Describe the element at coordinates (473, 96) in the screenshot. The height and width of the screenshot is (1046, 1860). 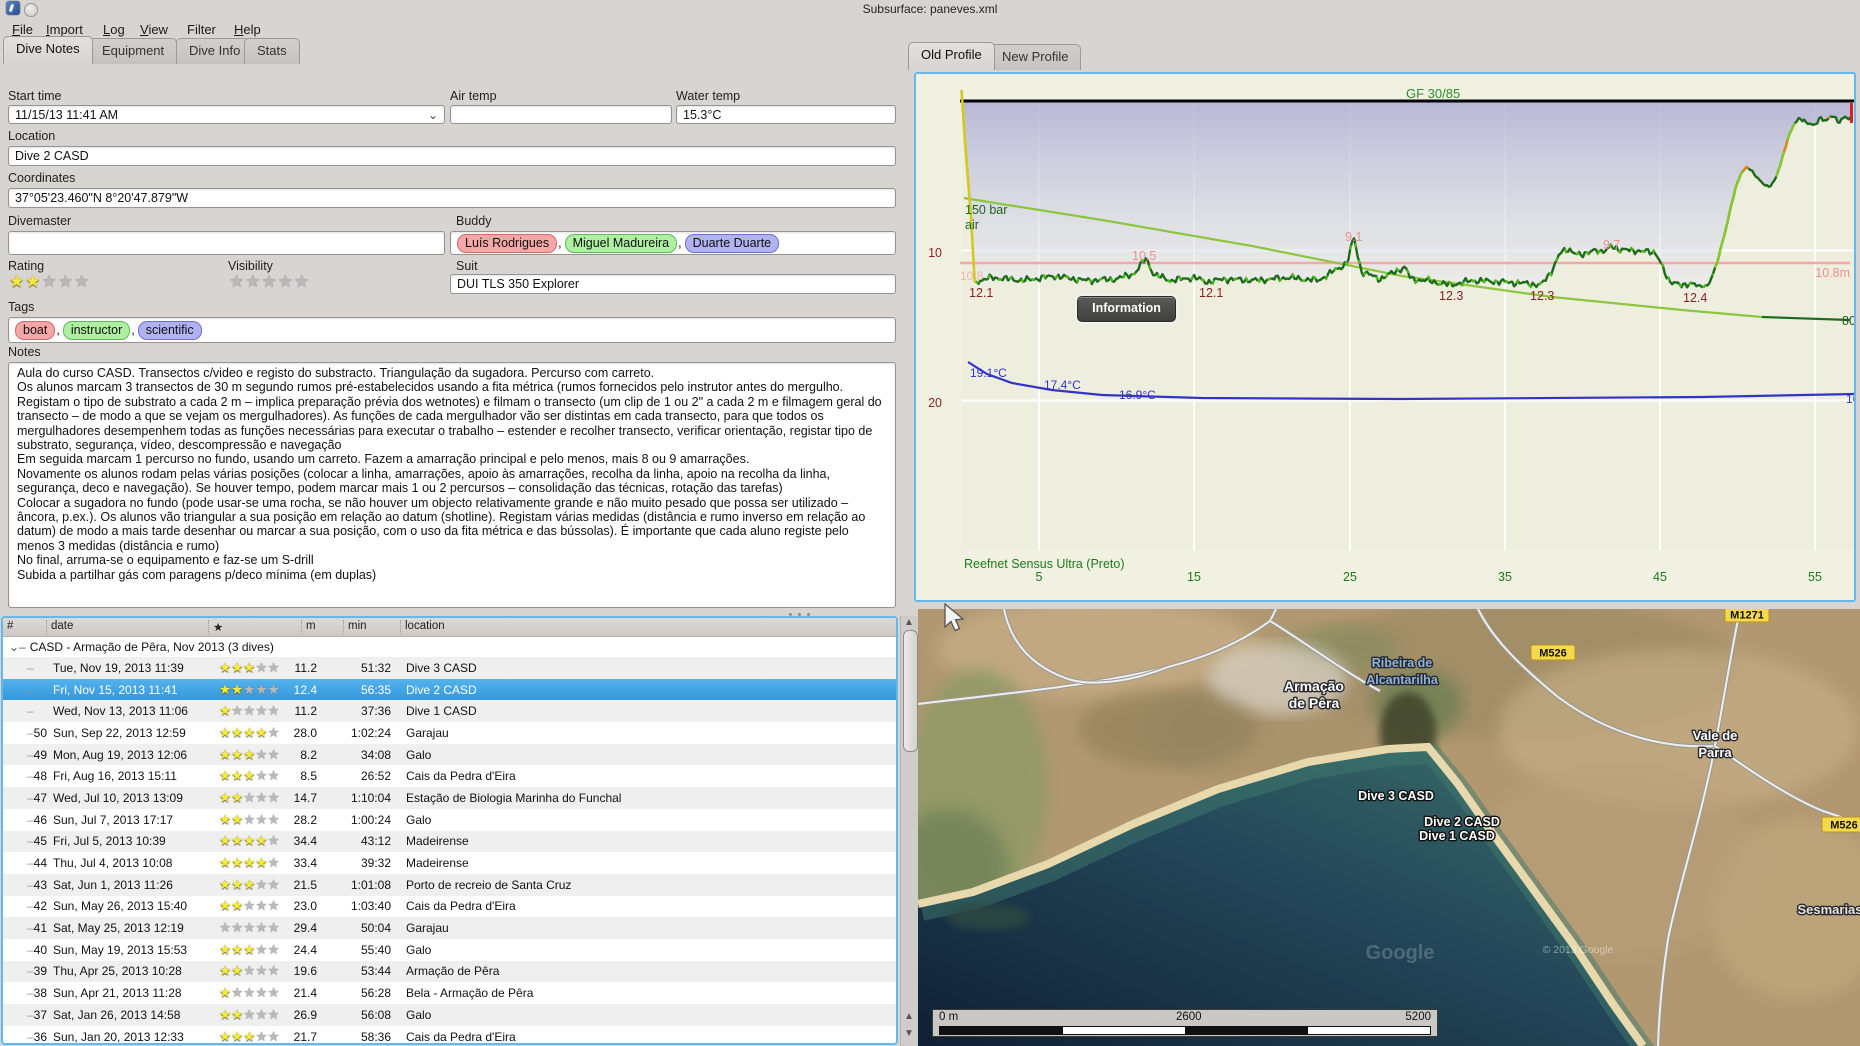
I see `air-temp-label: Air temp` at that location.